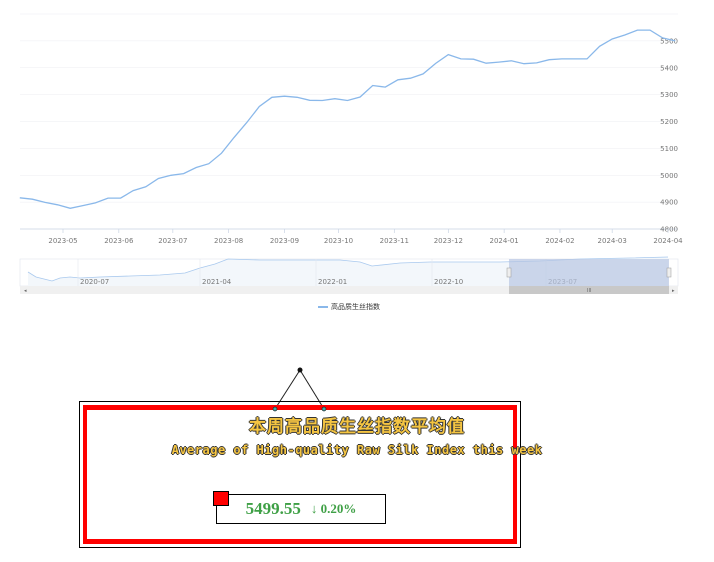 This screenshot has height=562, width=714. I want to click on x-tick-label: 2023-12, so click(448, 241).